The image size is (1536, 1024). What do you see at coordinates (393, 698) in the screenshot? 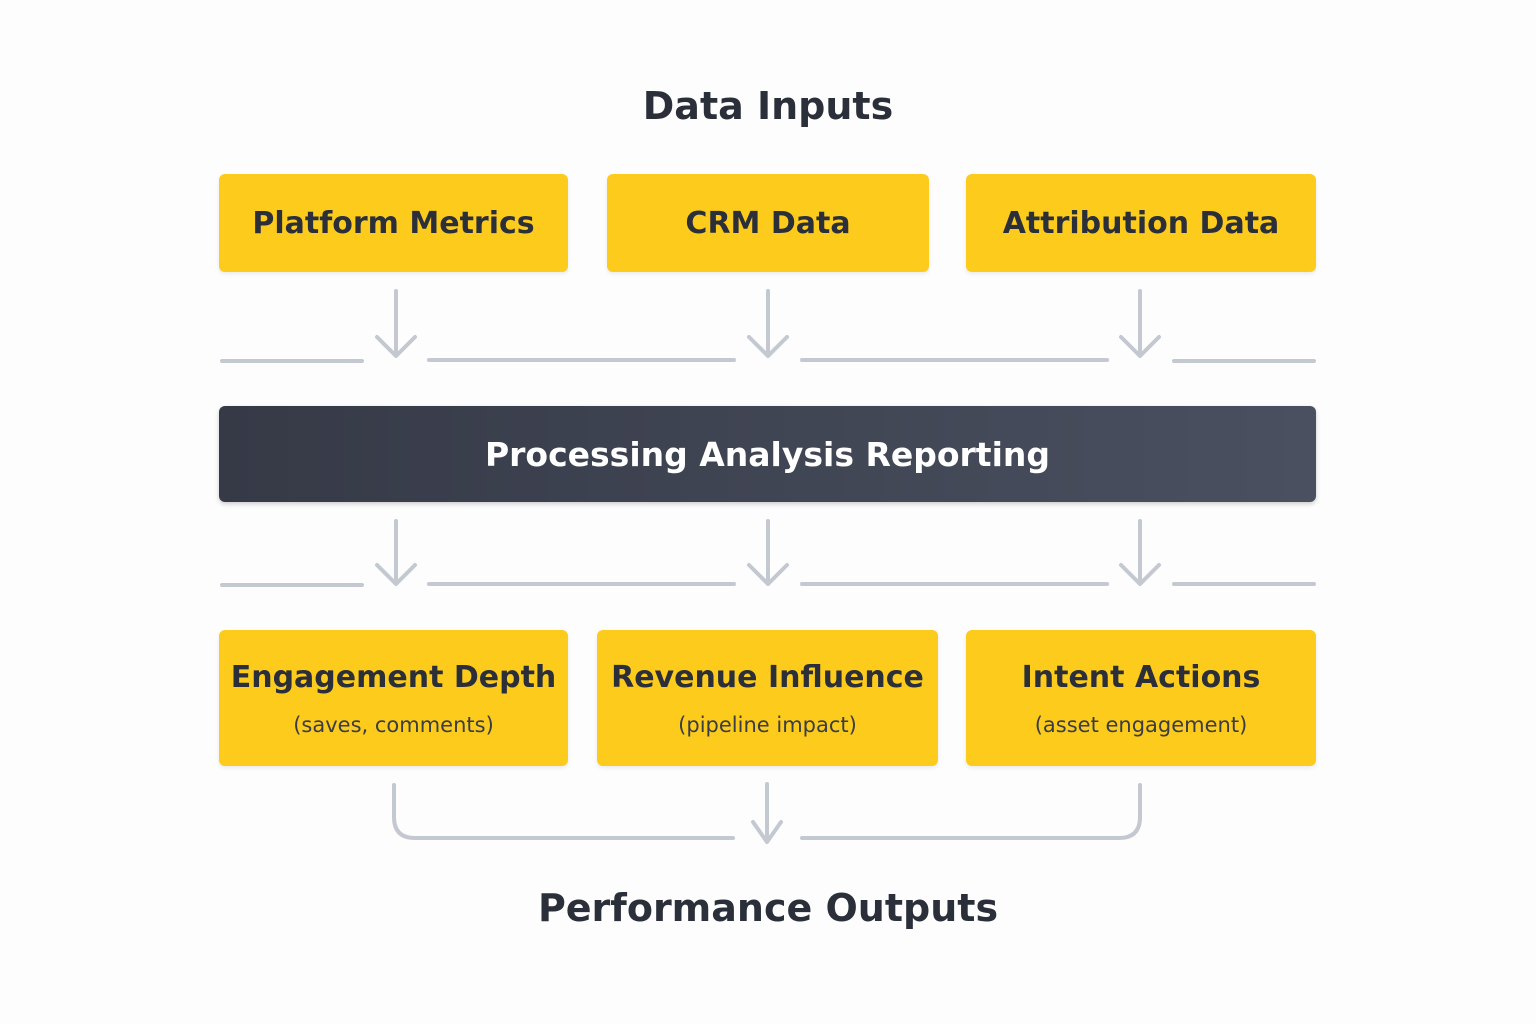
I see `output-box-engagement-depth: Engagement Depth (saves, comments)` at bounding box center [393, 698].